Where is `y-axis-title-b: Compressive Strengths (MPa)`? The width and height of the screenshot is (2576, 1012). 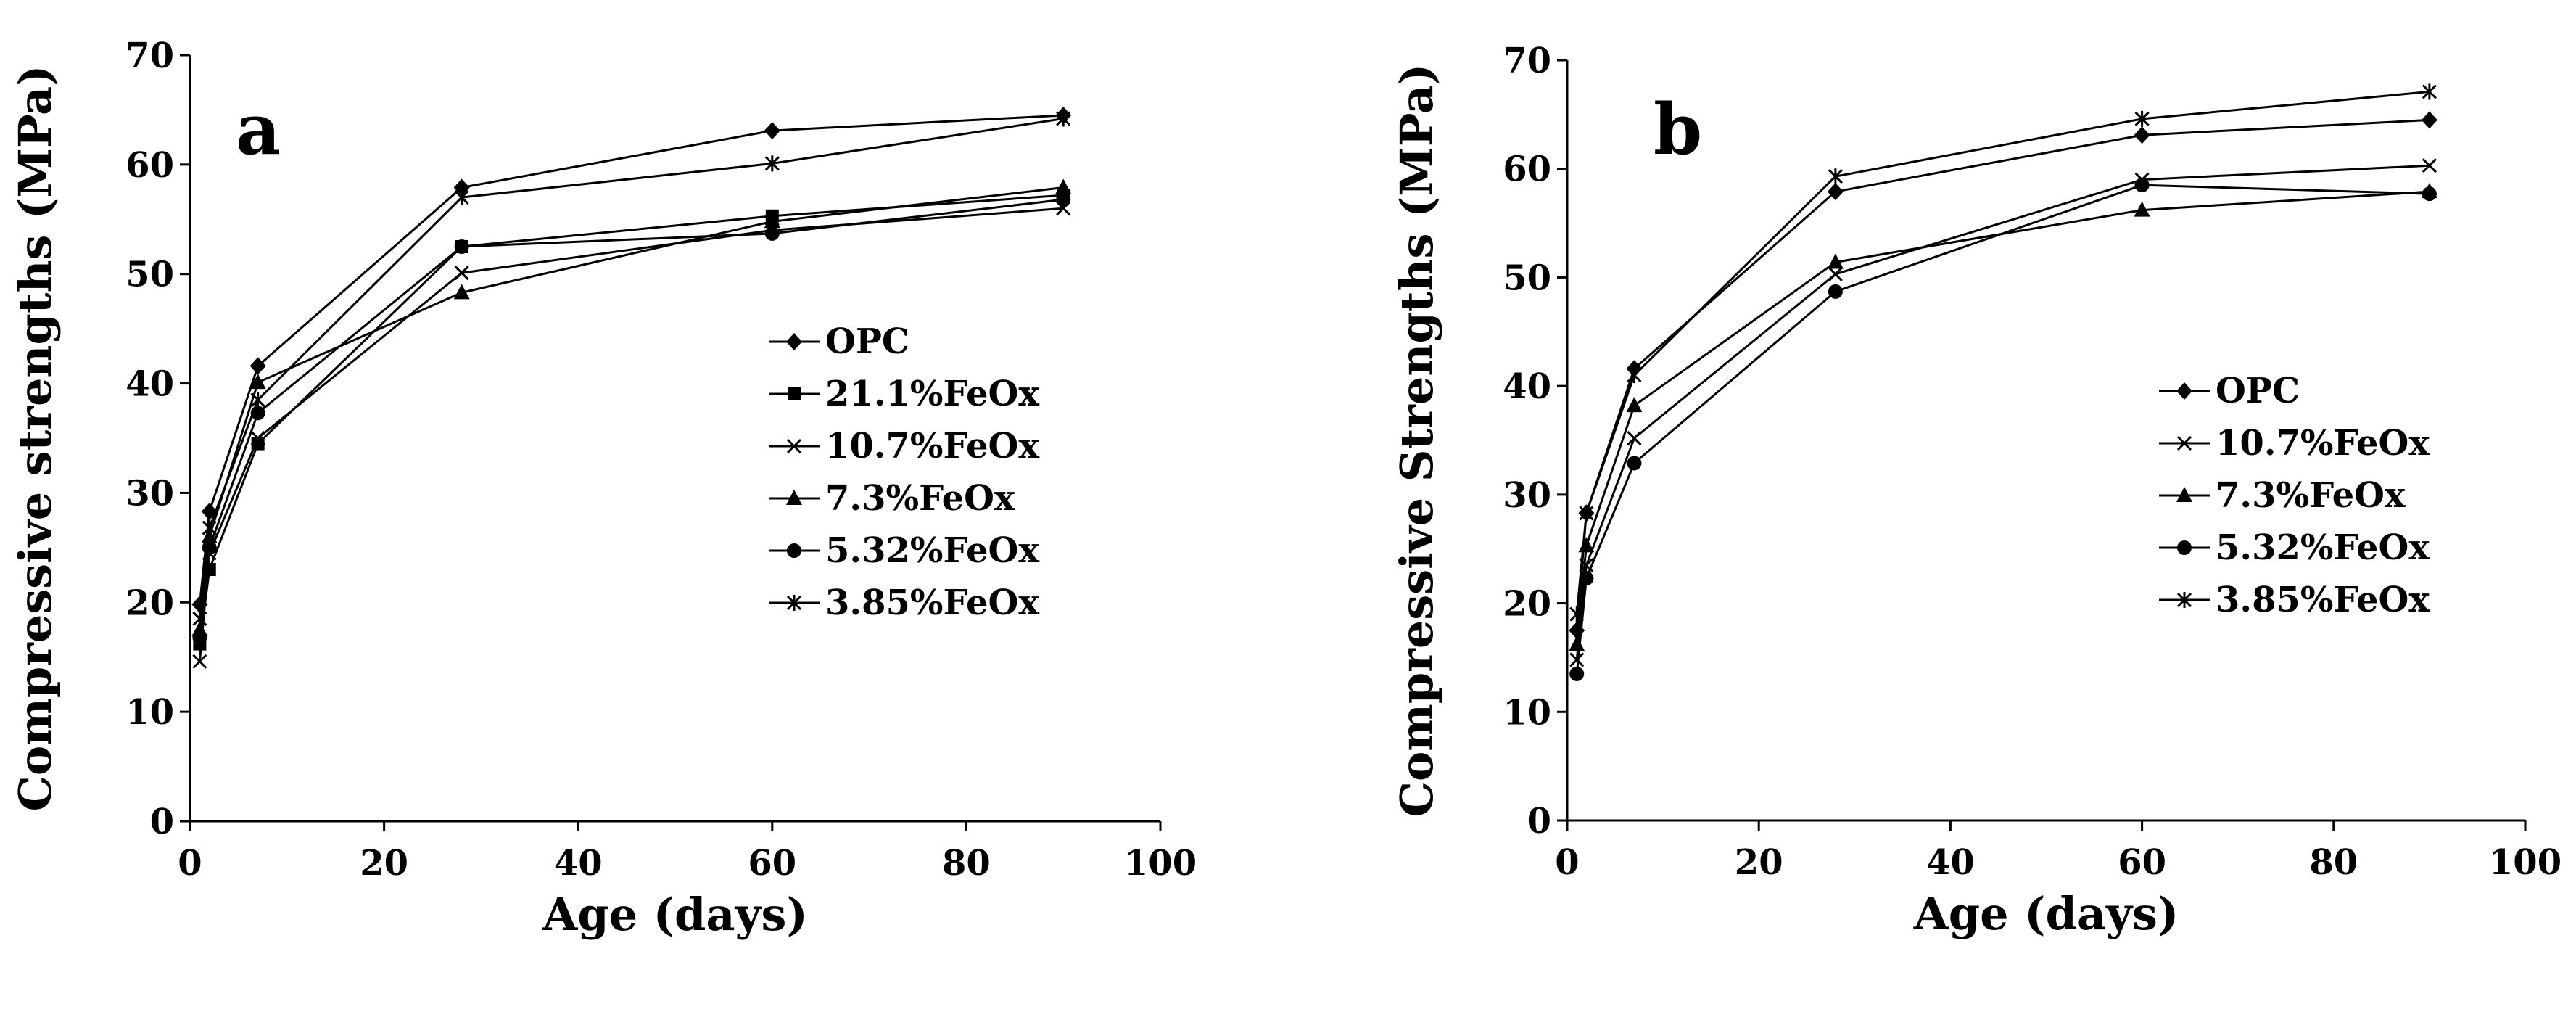
y-axis-title-b: Compressive Strengths (MPa) is located at coordinates (1416, 441).